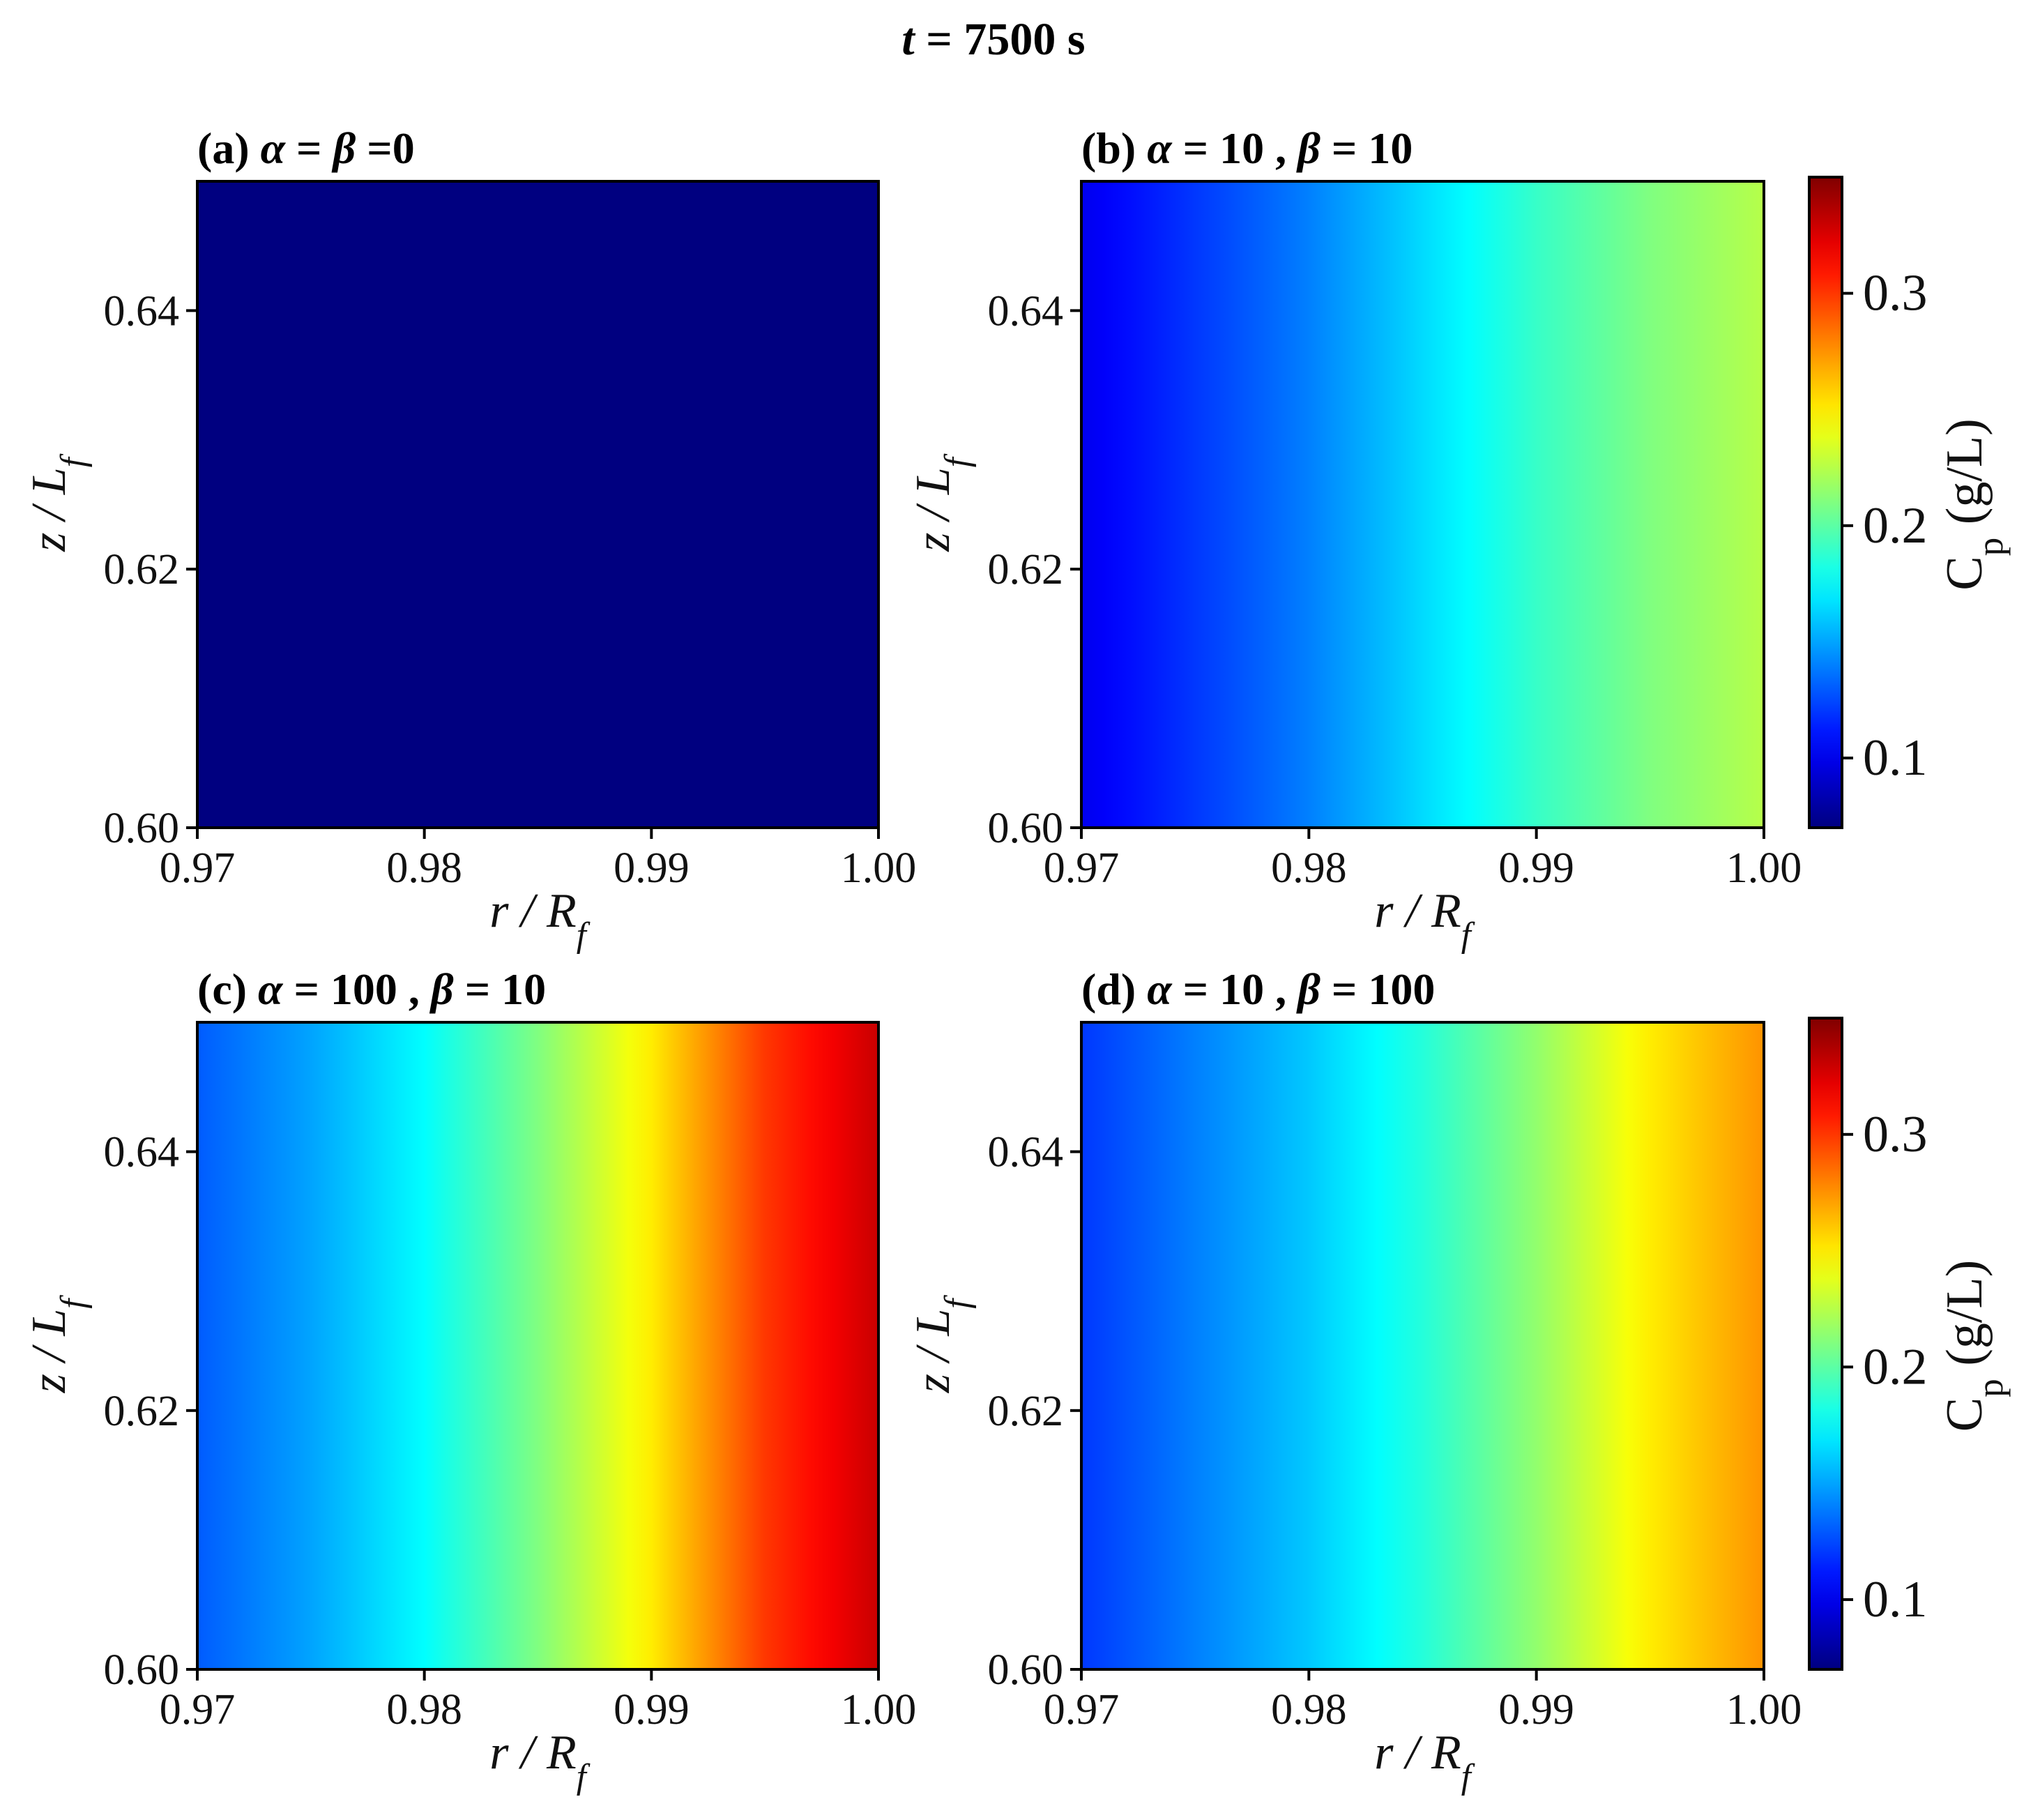 This screenshot has width=2040, height=1820. I want to click on panel-title-d: (d) α = 10 , β = 100, so click(1258, 989).